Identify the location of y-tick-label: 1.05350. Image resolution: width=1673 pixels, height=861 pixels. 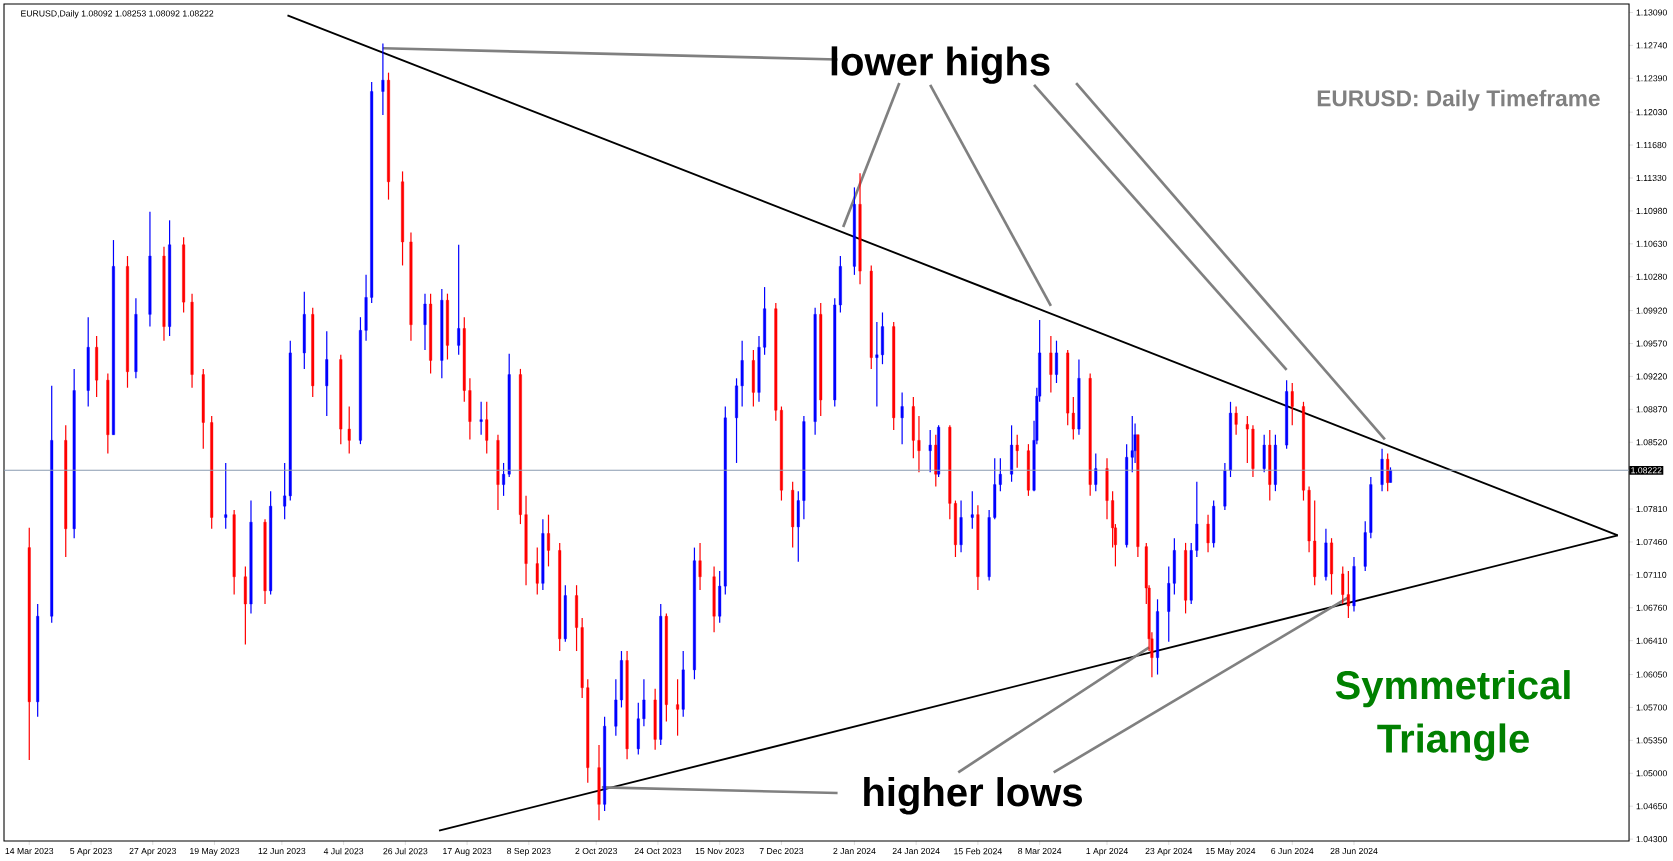
(1651, 740).